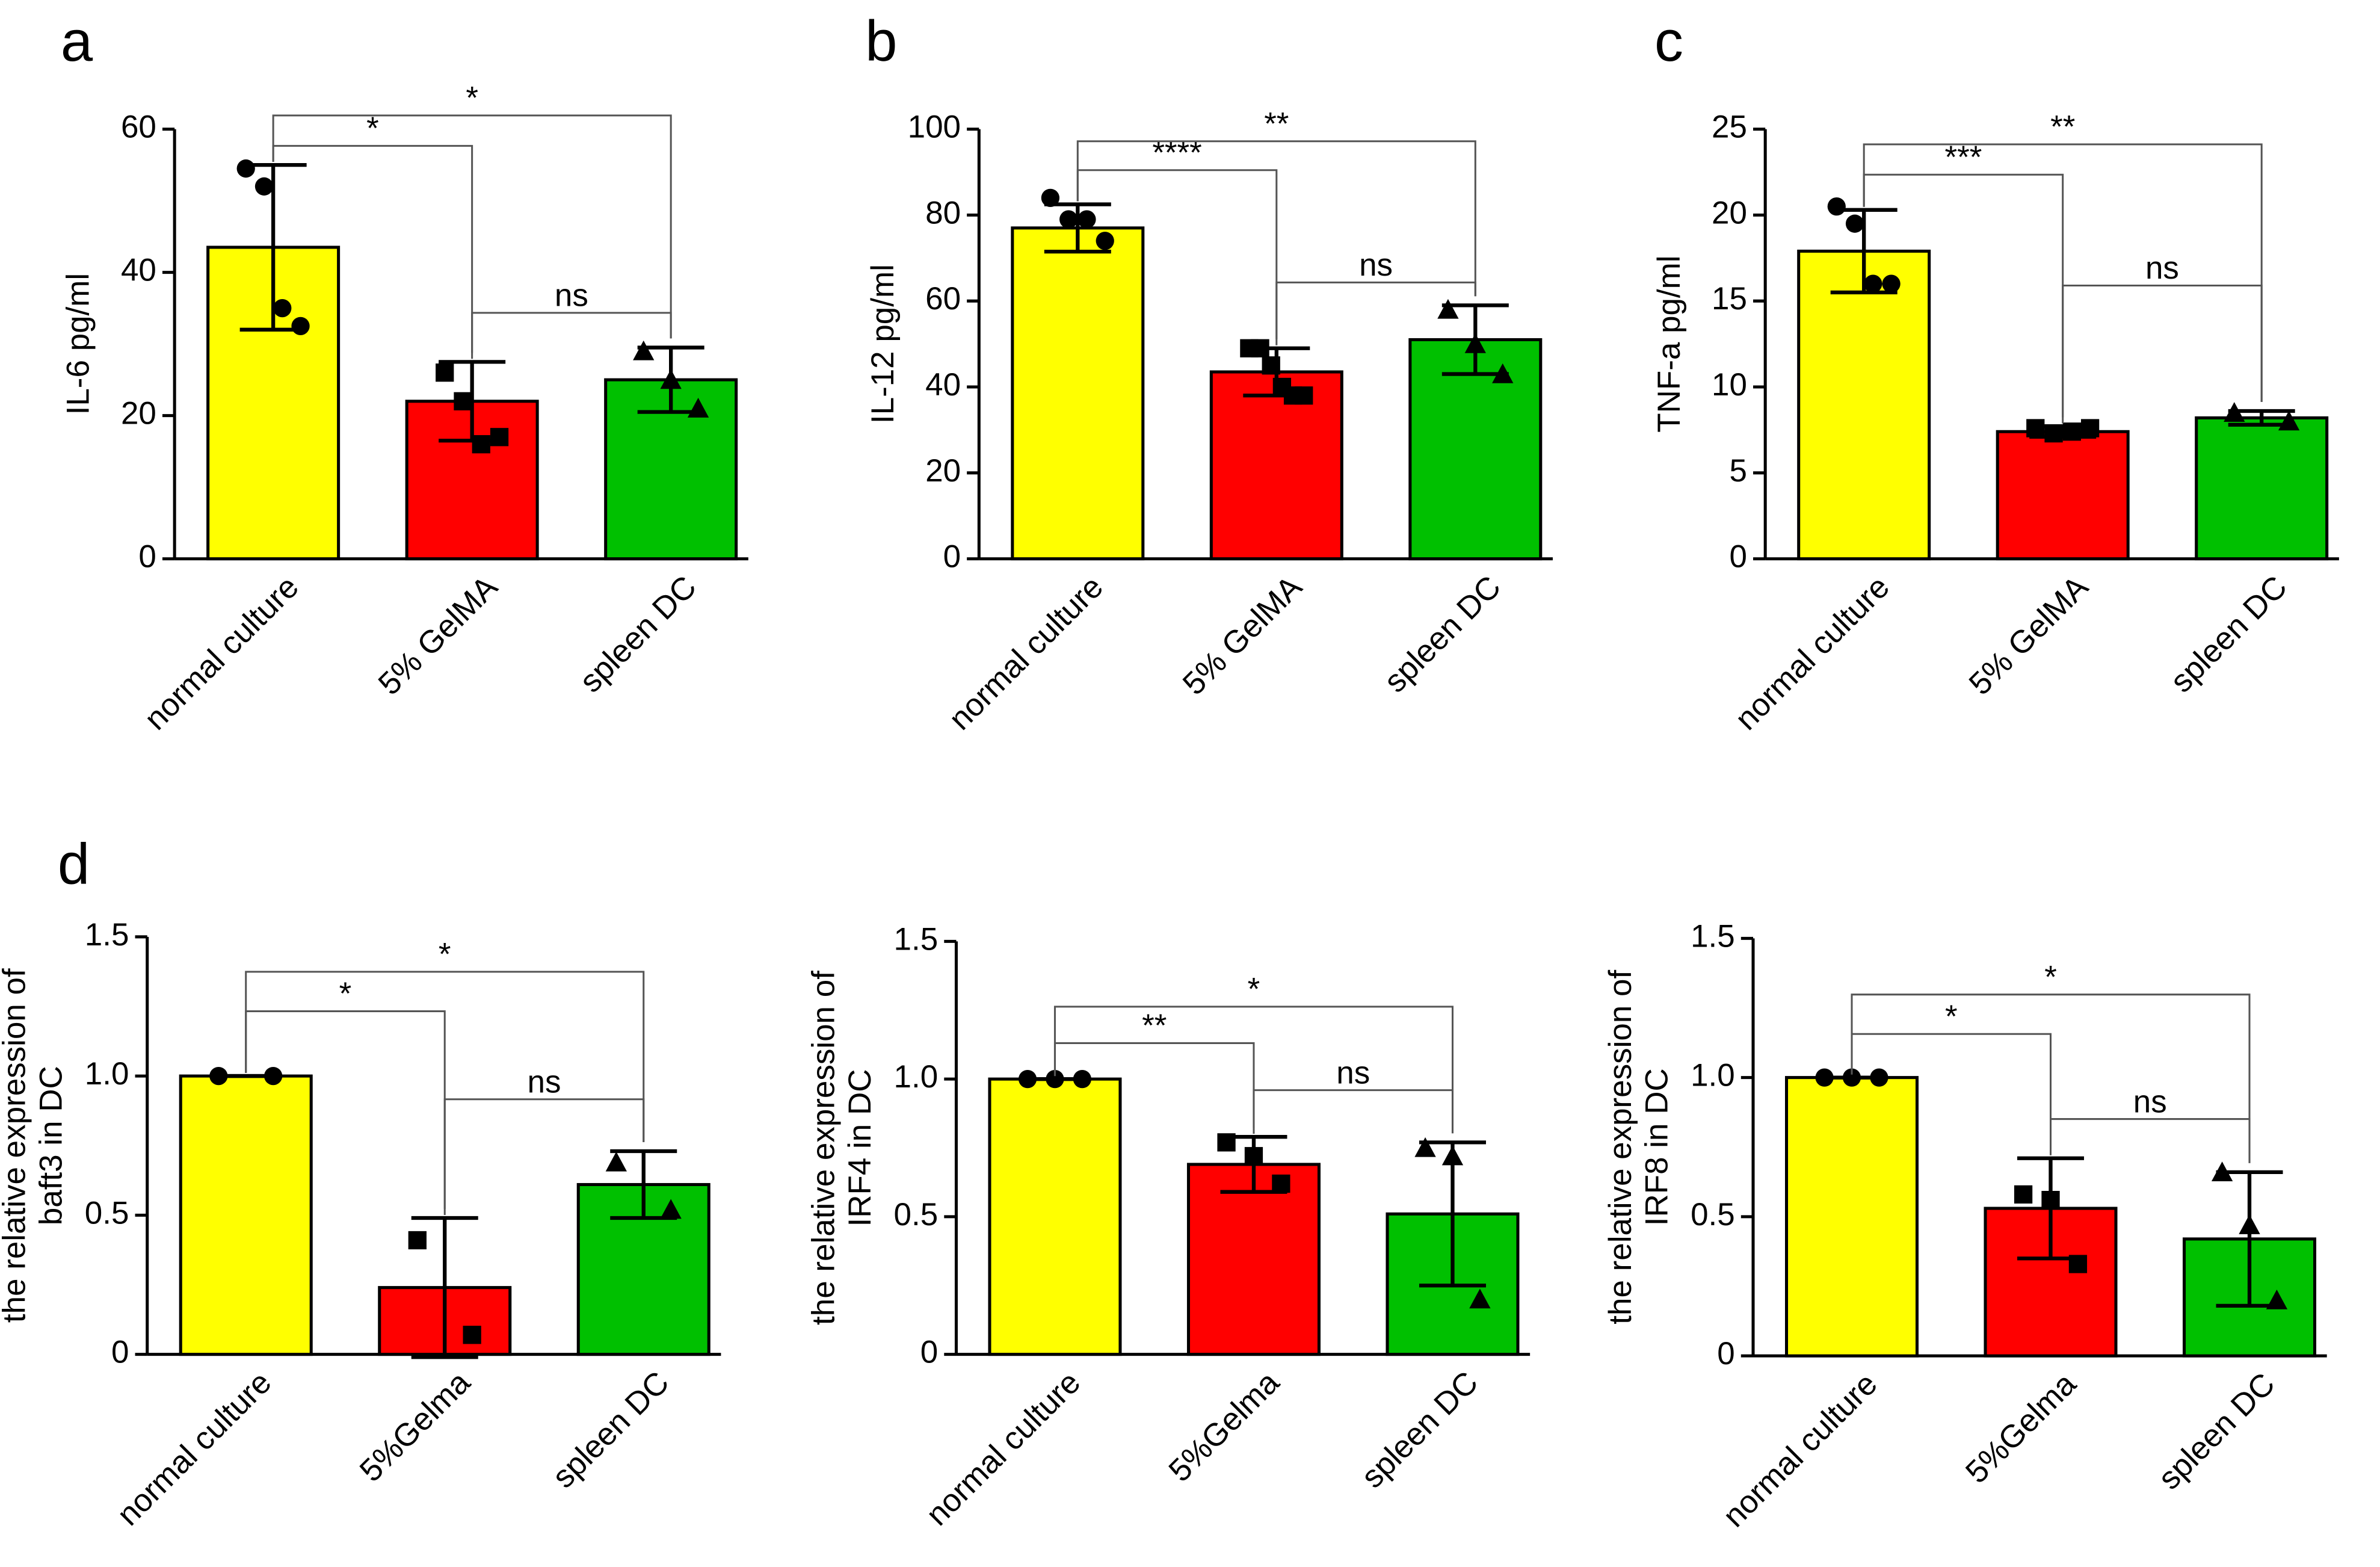 The width and height of the screenshot is (2380, 1567). What do you see at coordinates (934, 127) in the screenshot?
I see `y-tick-label: 100` at bounding box center [934, 127].